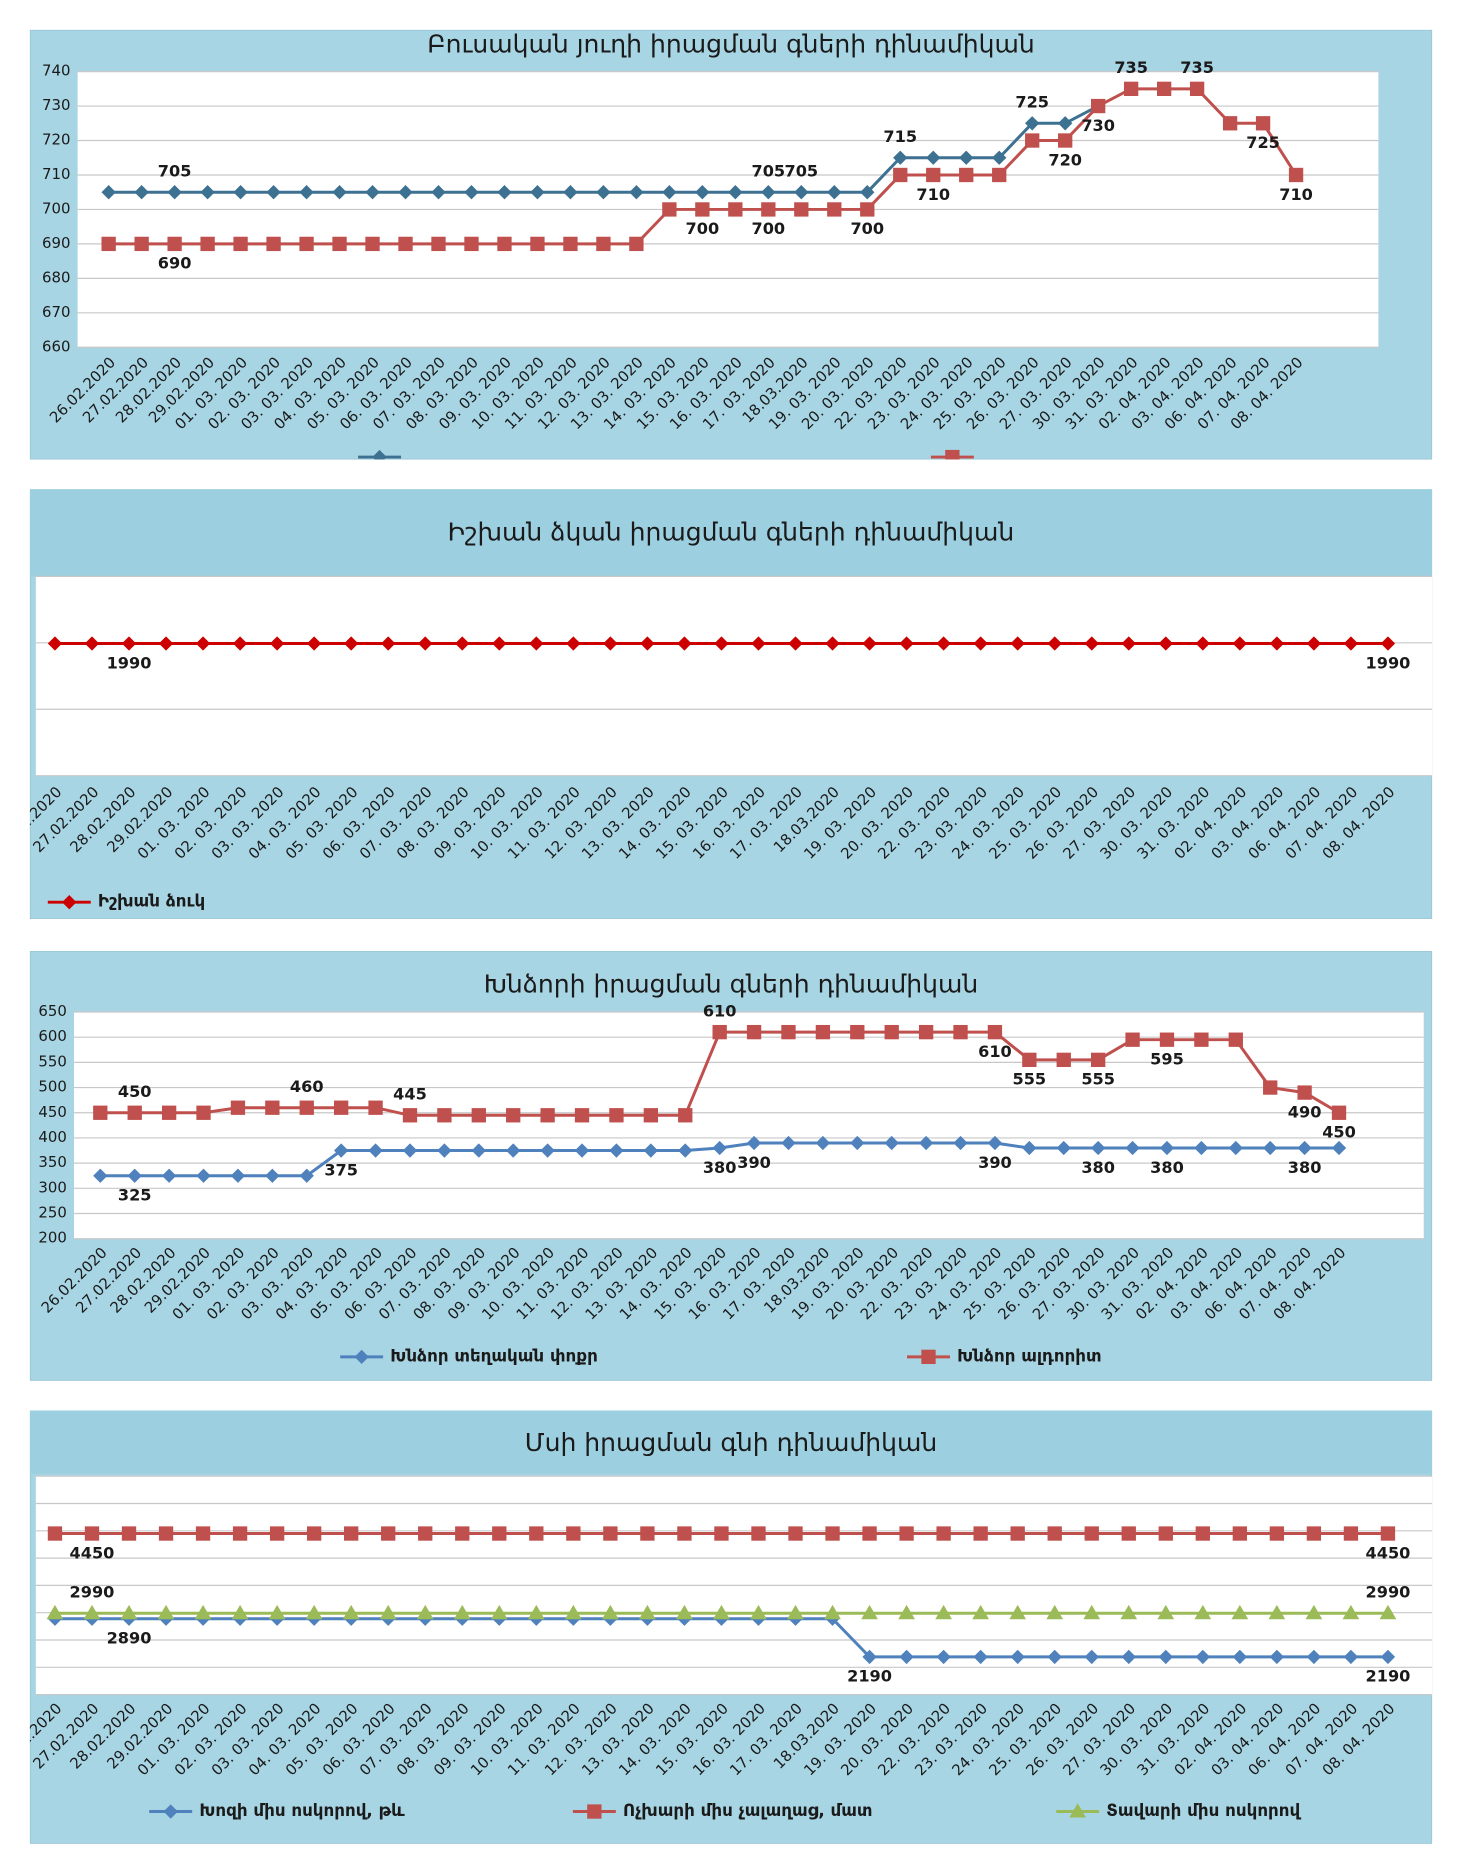 Image resolution: width=1462 pixels, height=1873 pixels. Describe the element at coordinates (1339, 1132) in the screenshot. I see `data-label: 450` at that location.